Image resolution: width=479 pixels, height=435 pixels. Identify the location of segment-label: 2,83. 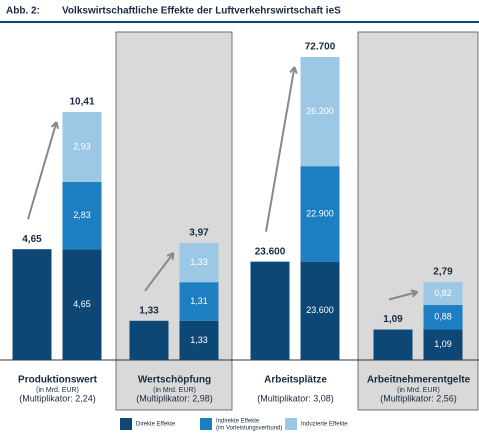
(82, 215).